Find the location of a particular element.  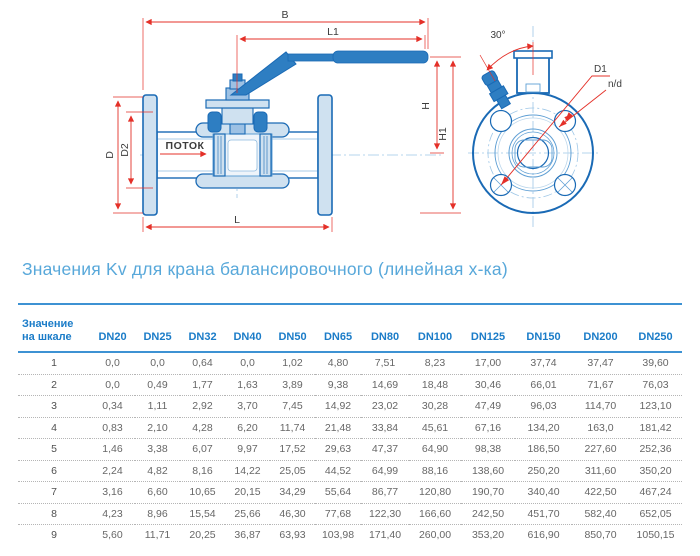

scale-value-cell: 3 is located at coordinates (54, 406).